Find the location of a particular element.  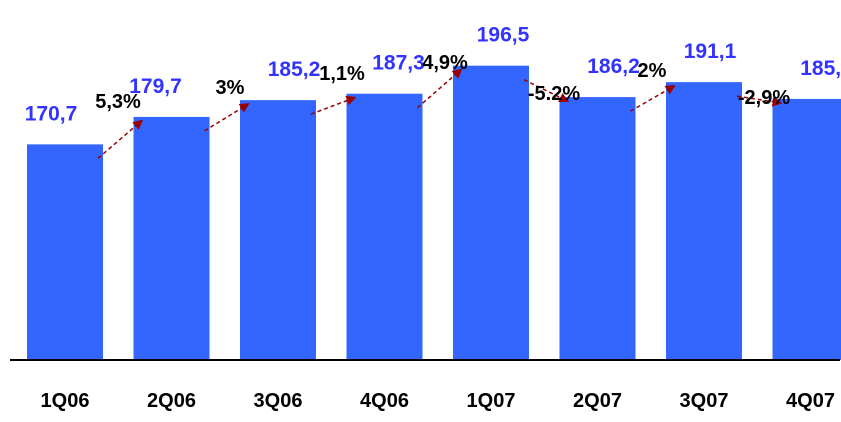

growth-label-1Q06-to-2Q06: 5,3% is located at coordinates (118, 102).